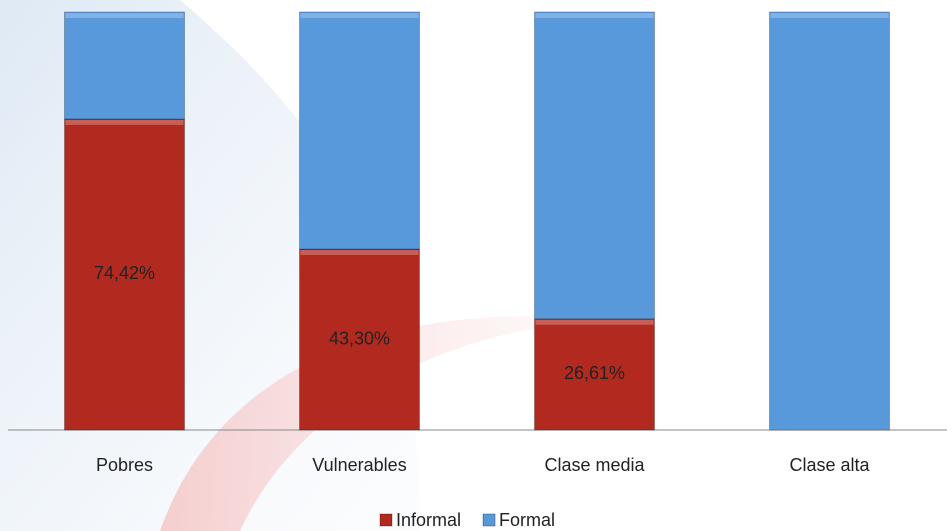 Image resolution: width=947 pixels, height=531 pixels. What do you see at coordinates (527, 520) in the screenshot?
I see `legend-label: Formal` at bounding box center [527, 520].